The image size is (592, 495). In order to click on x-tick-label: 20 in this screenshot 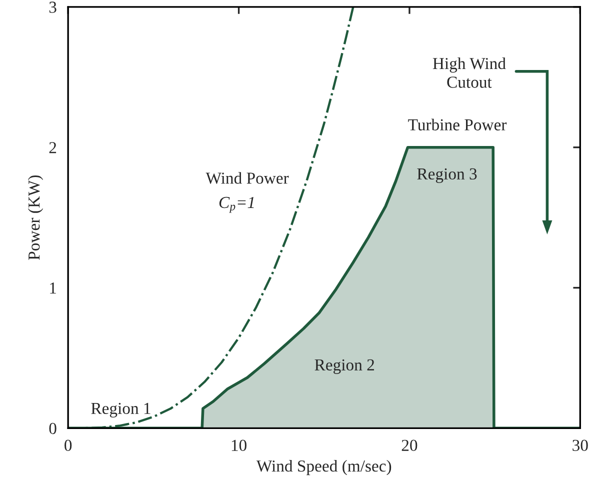, I will do `click(410, 446)`.